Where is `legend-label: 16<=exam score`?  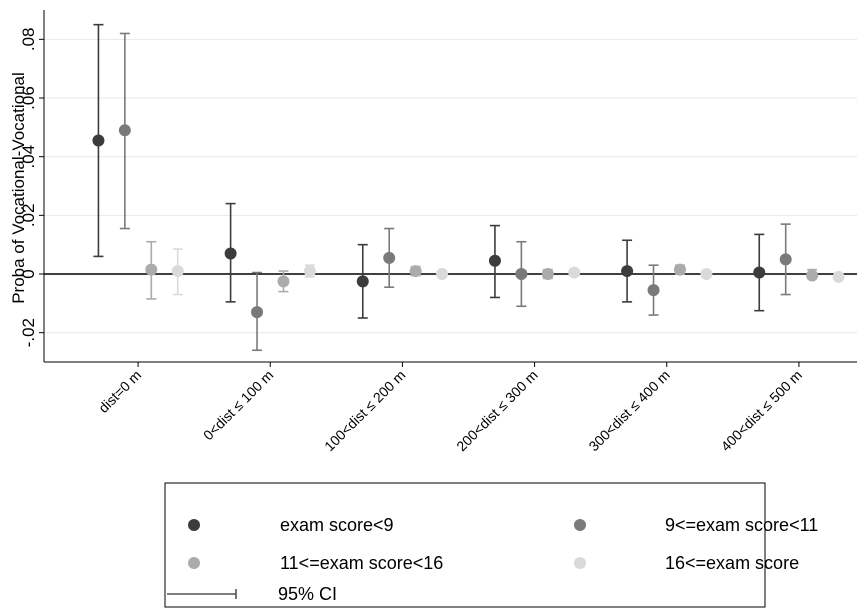 legend-label: 16<=exam score is located at coordinates (732, 563).